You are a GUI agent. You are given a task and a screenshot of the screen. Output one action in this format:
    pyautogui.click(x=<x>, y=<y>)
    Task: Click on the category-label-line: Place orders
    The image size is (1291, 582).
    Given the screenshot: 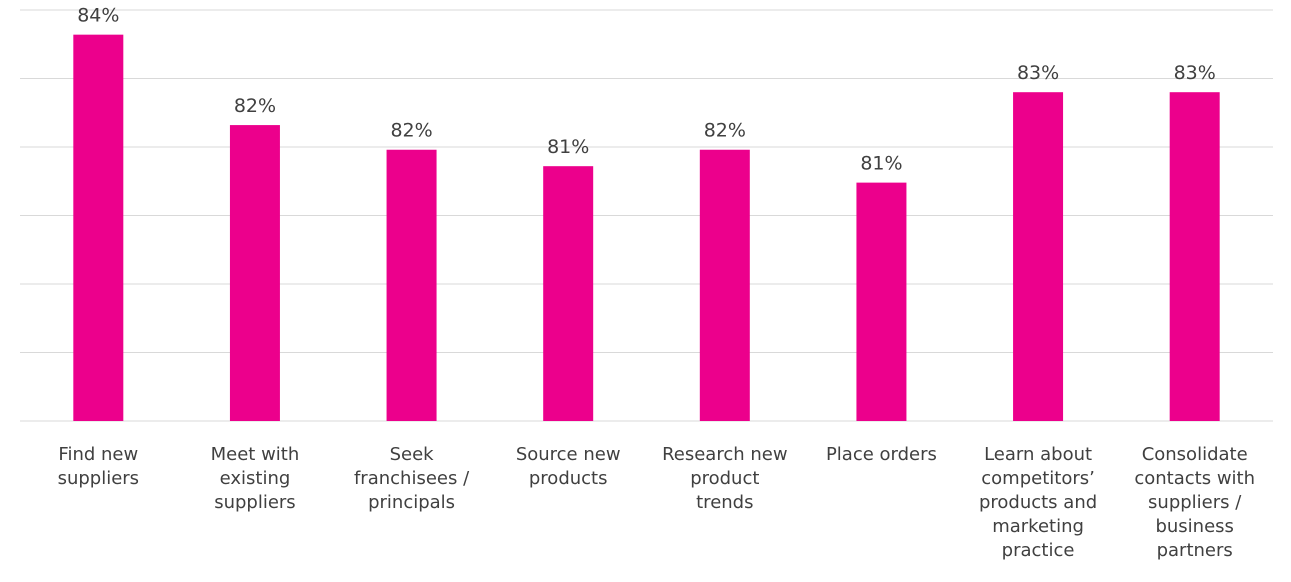 What is the action you would take?
    pyautogui.click(x=881, y=454)
    